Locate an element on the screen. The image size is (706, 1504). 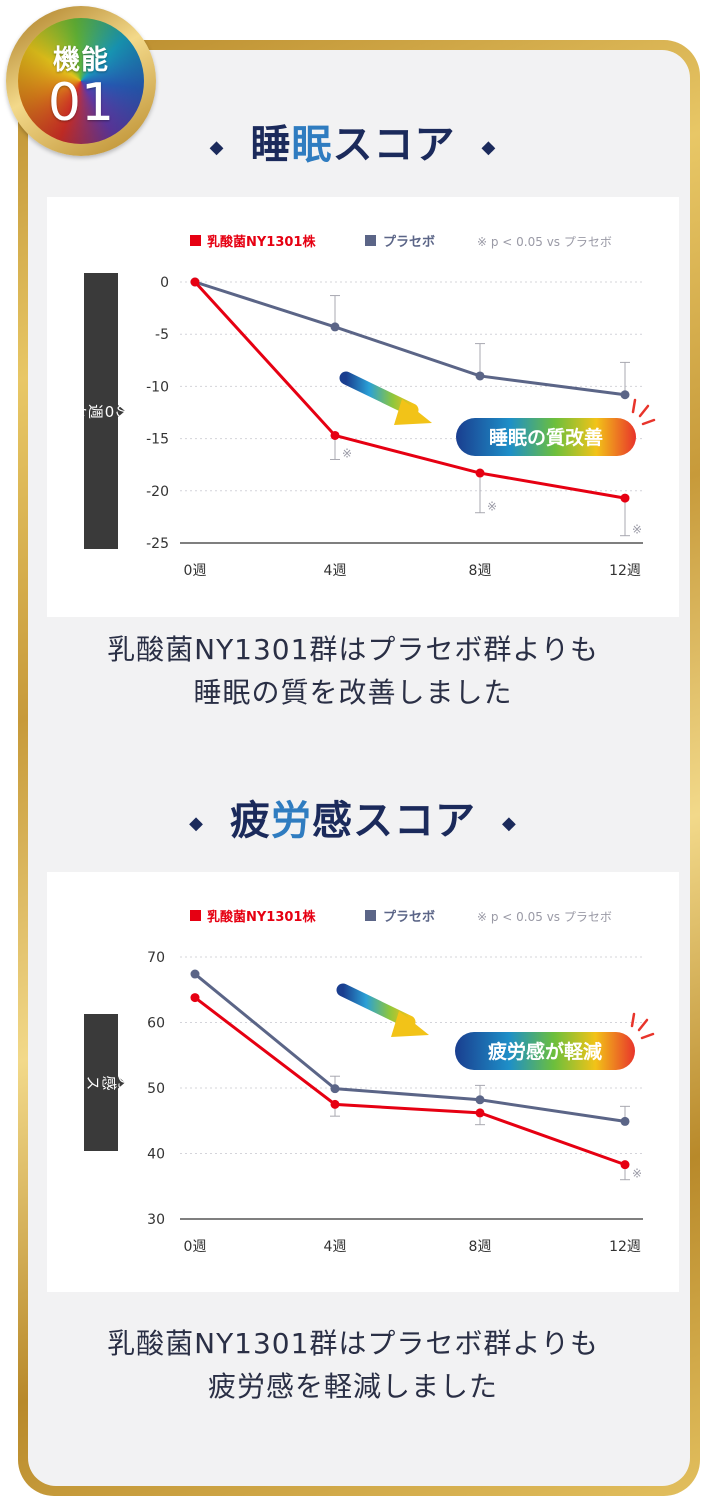
y-tick-label: 60 is located at coordinates (156, 1024).